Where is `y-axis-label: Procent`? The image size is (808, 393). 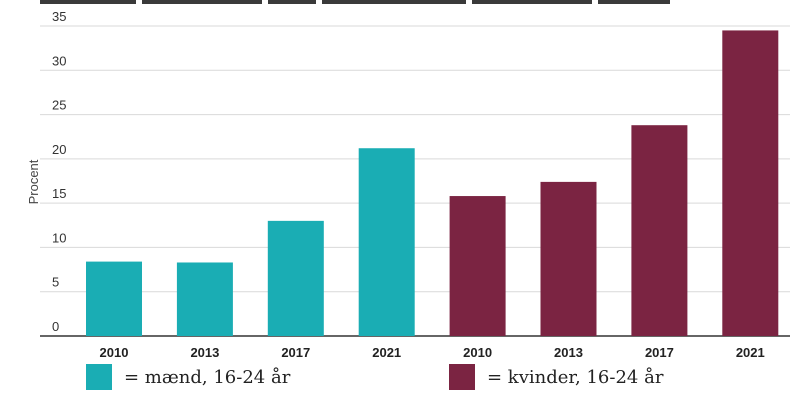 y-axis-label: Procent is located at coordinates (33, 181).